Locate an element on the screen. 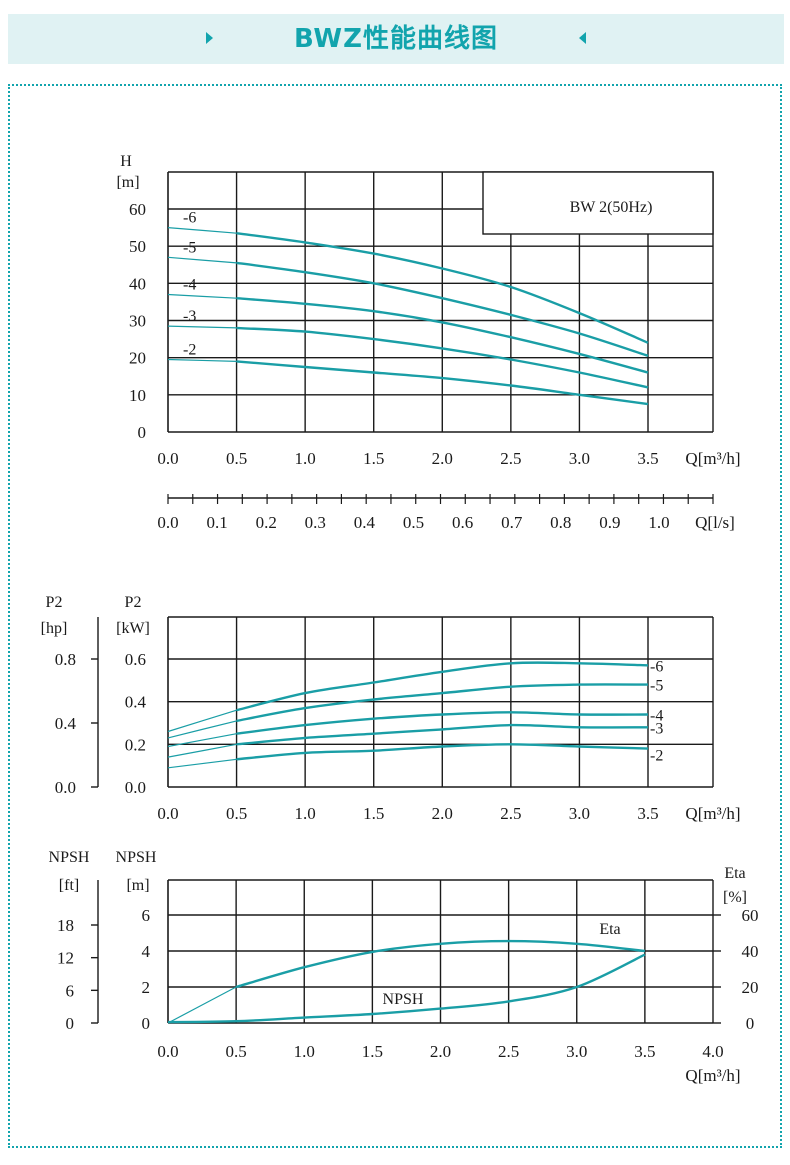  p-x-tick-label: 0.0 is located at coordinates (167, 813).